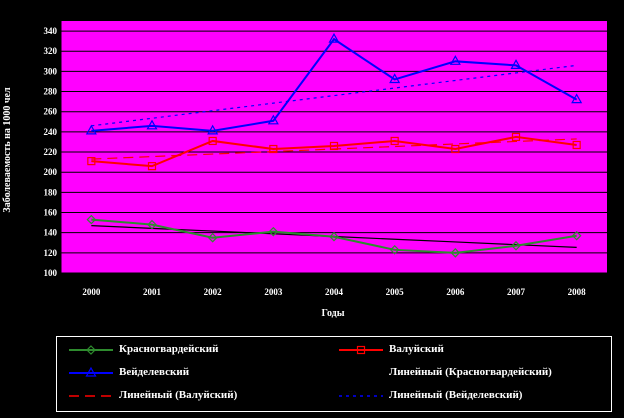  What do you see at coordinates (456, 395) in the screenshot?
I see `legend-label: Линейный (Вейделевский)` at bounding box center [456, 395].